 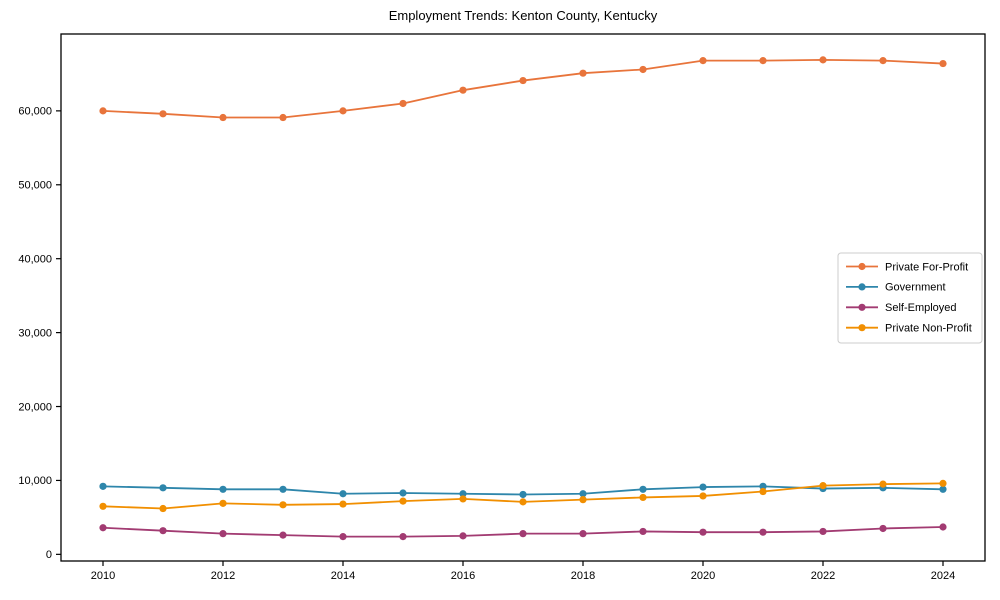 I want to click on y-tick-label: 50,000, so click(x=35, y=186).